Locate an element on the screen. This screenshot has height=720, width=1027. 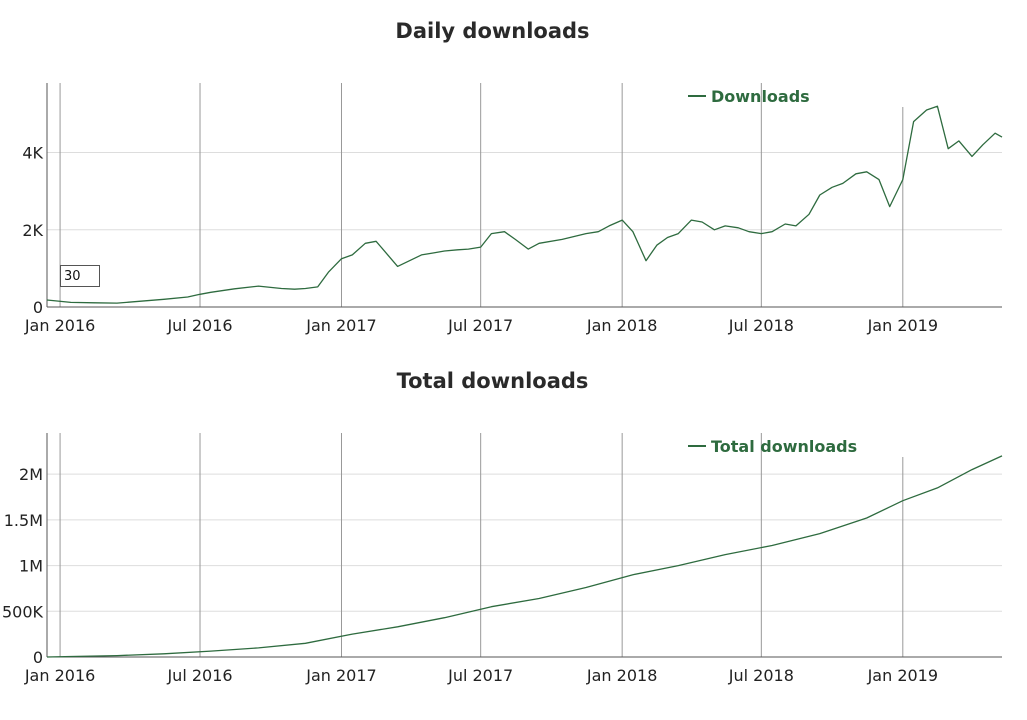
y-tick-label: 500K is located at coordinates (23, 611).